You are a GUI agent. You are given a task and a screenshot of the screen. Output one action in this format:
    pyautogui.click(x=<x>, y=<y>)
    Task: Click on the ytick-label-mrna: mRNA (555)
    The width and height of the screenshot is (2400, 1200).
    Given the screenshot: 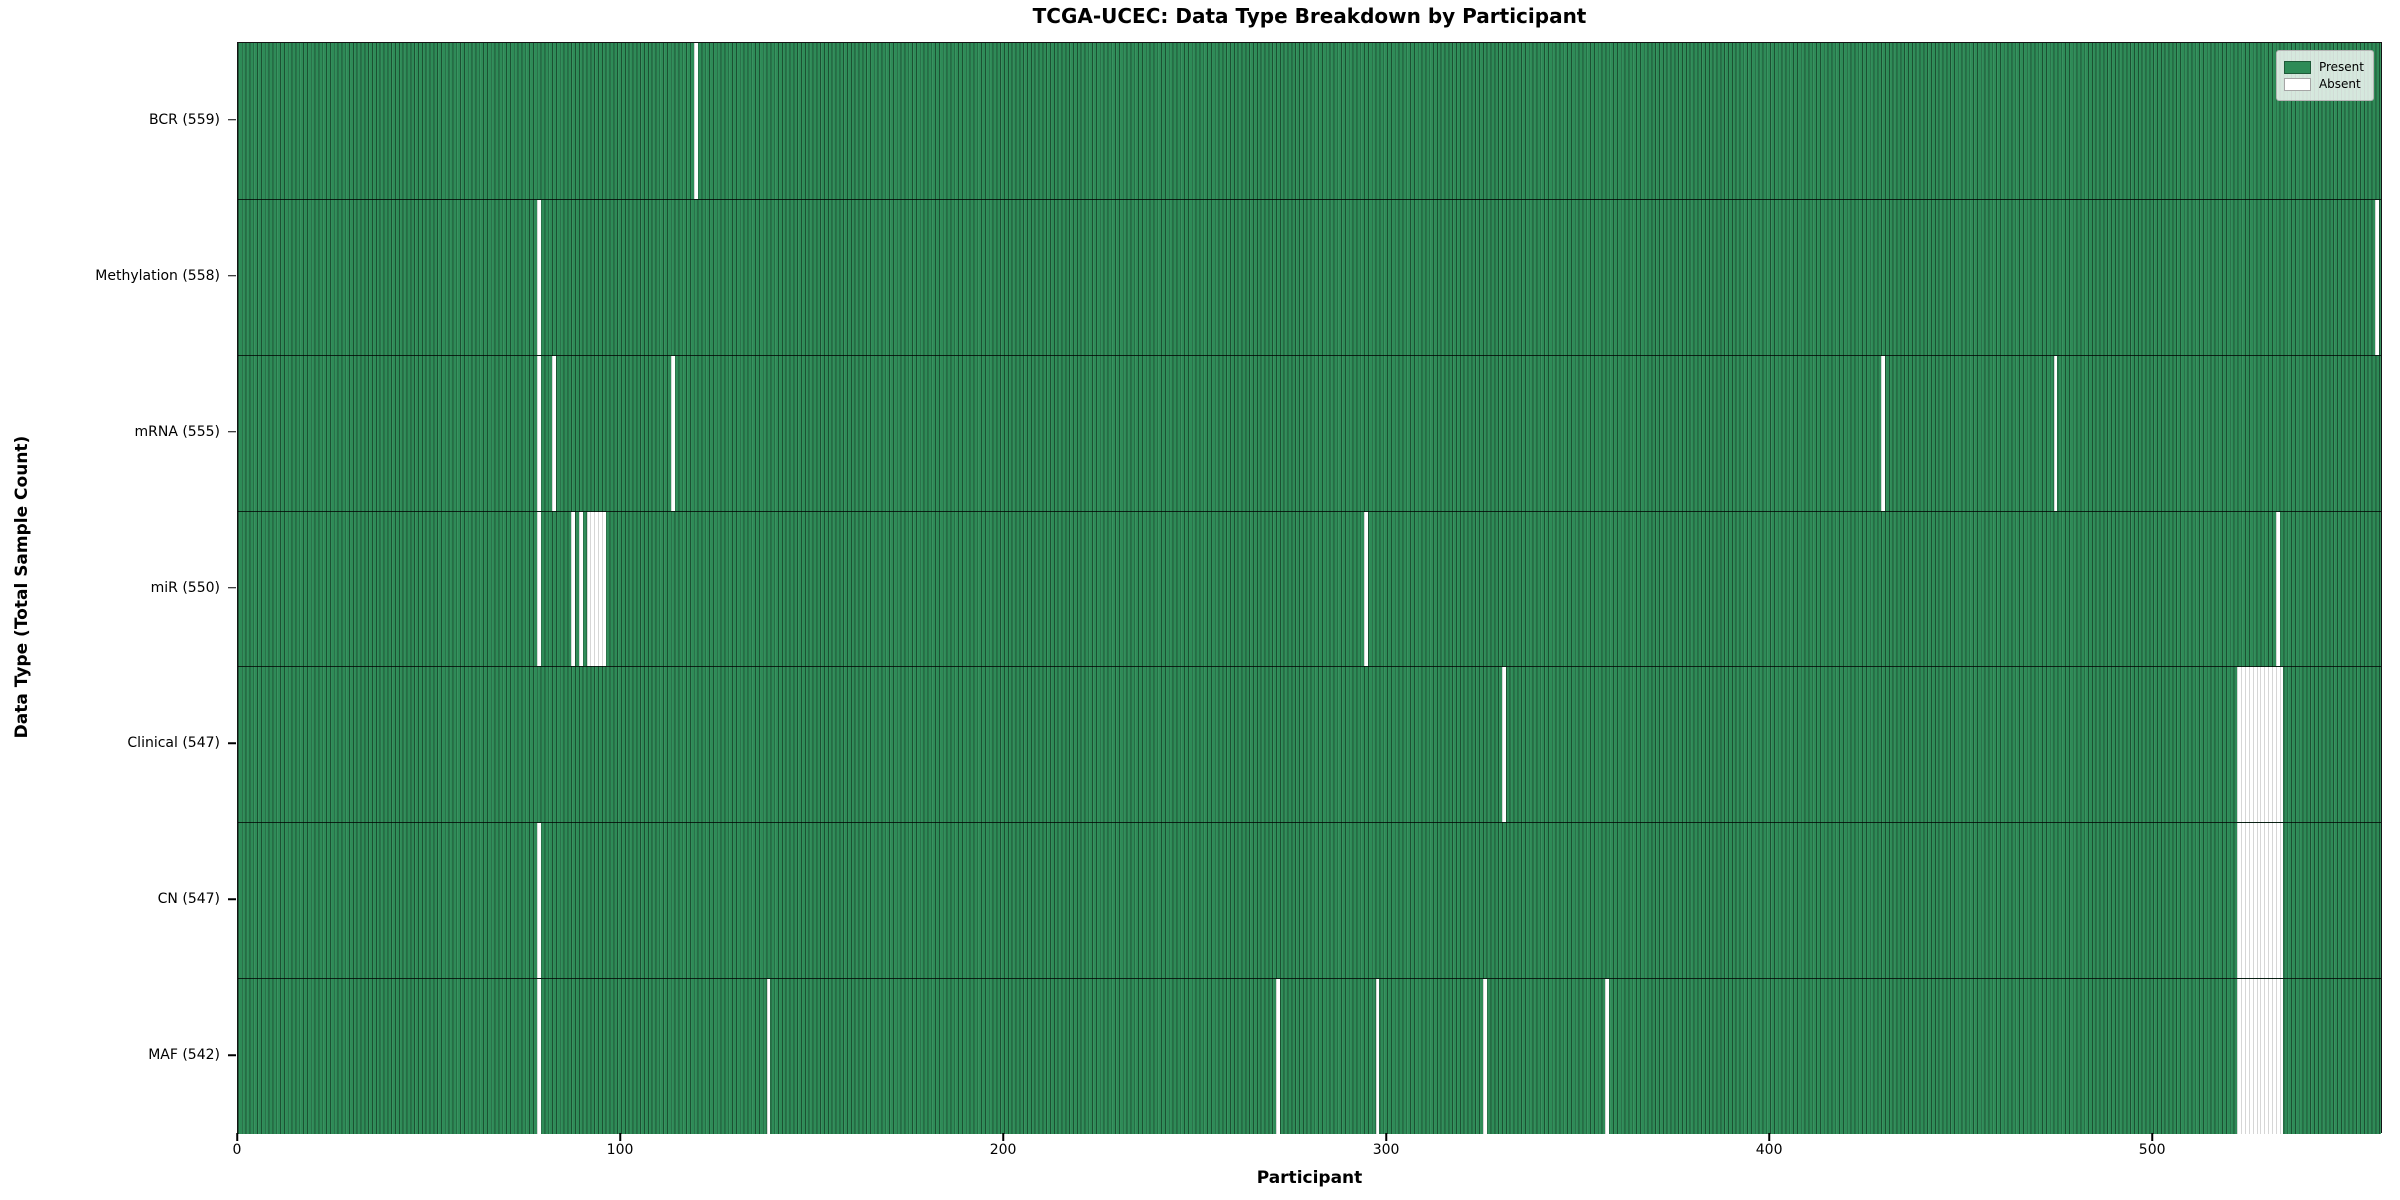 What is the action you would take?
    pyautogui.click(x=177, y=431)
    